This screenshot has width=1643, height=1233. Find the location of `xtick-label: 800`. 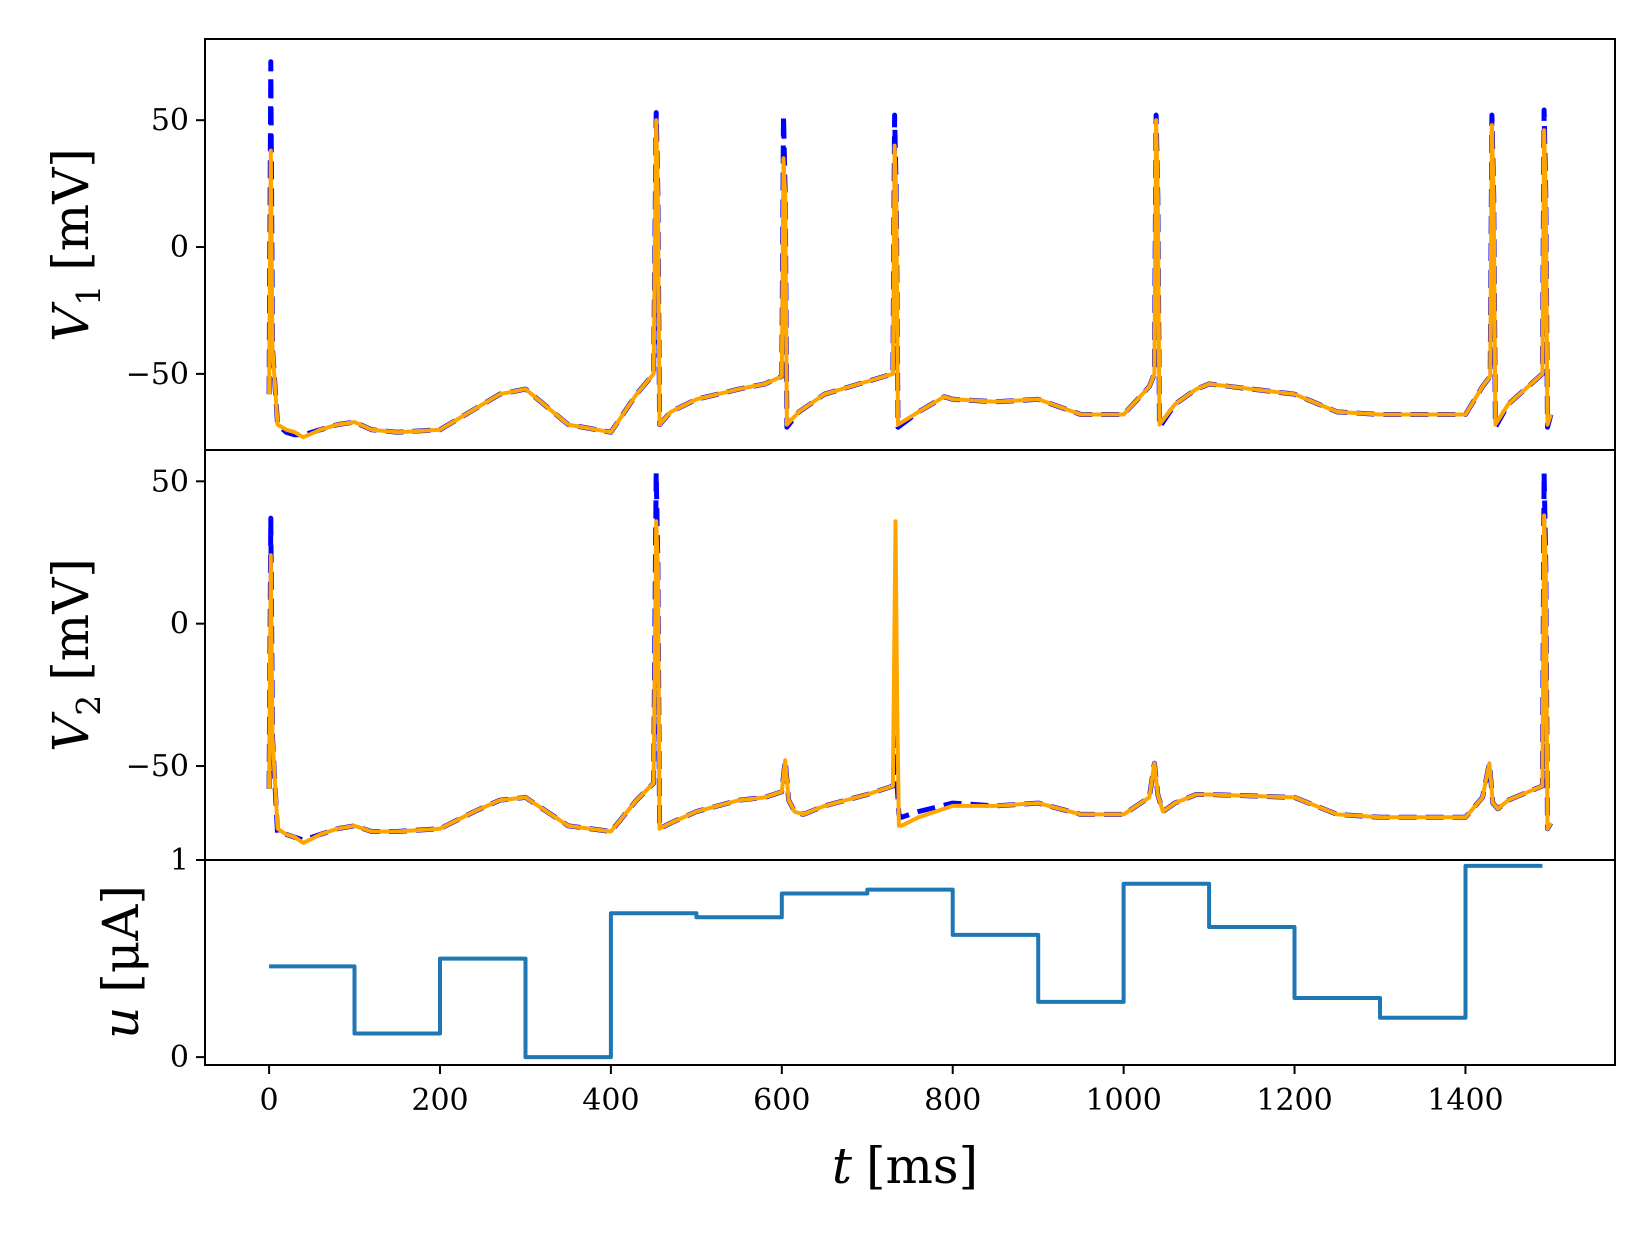

xtick-label: 800 is located at coordinates (952, 1100).